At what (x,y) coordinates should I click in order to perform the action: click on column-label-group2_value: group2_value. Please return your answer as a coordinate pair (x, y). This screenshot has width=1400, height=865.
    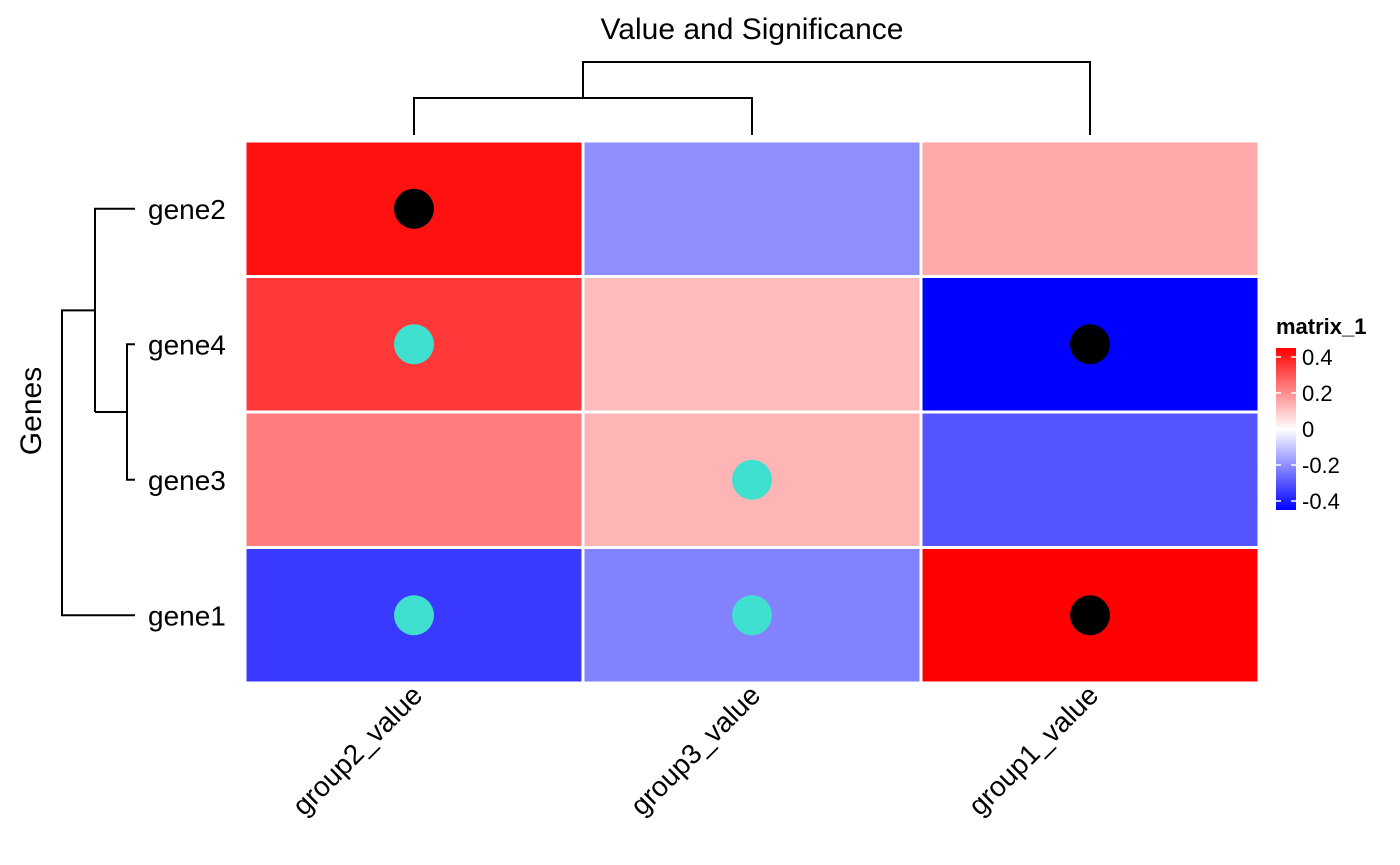
    Looking at the image, I should click on (357, 750).